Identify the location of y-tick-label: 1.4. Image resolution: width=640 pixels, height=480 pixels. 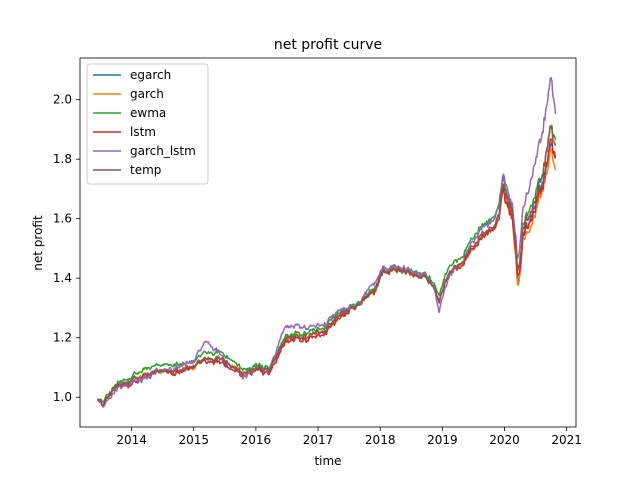
(62, 278).